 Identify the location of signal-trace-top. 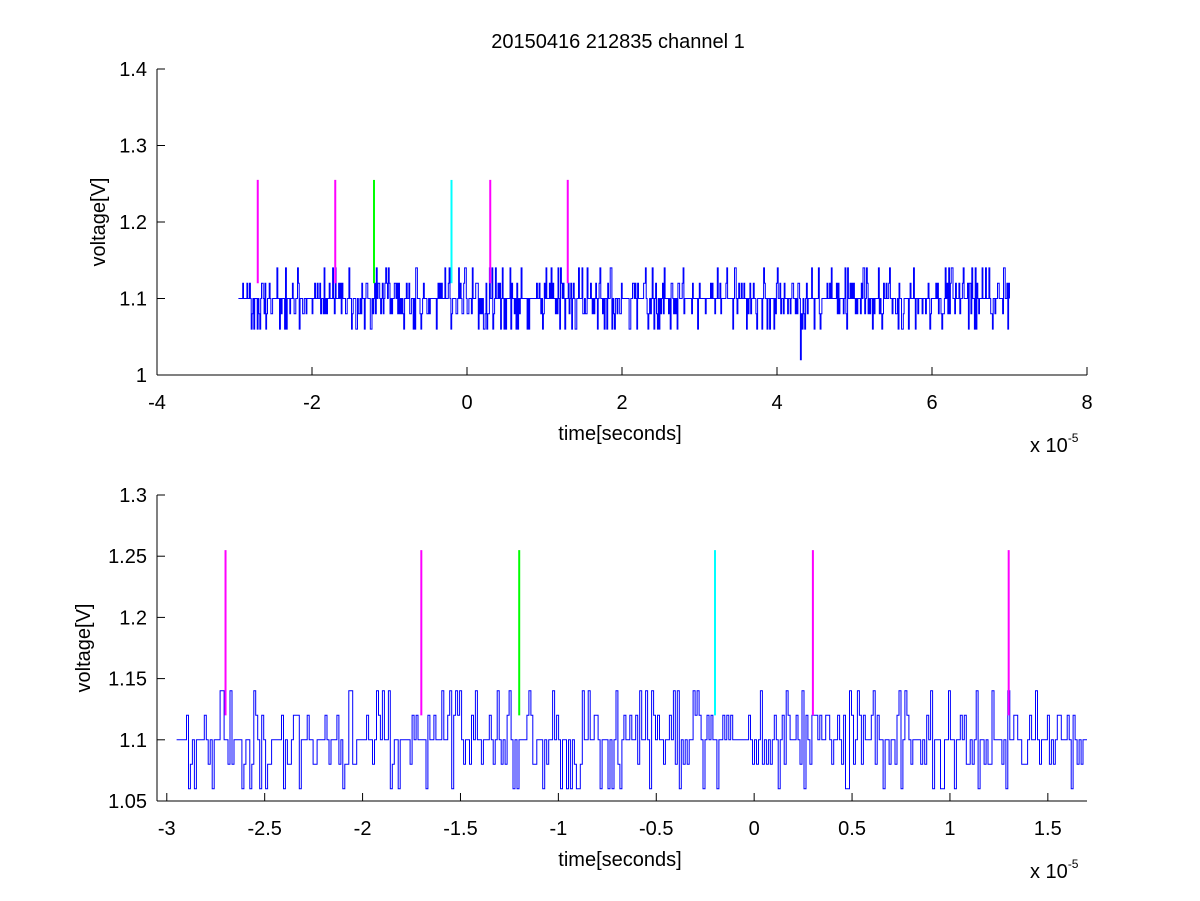
(624, 314).